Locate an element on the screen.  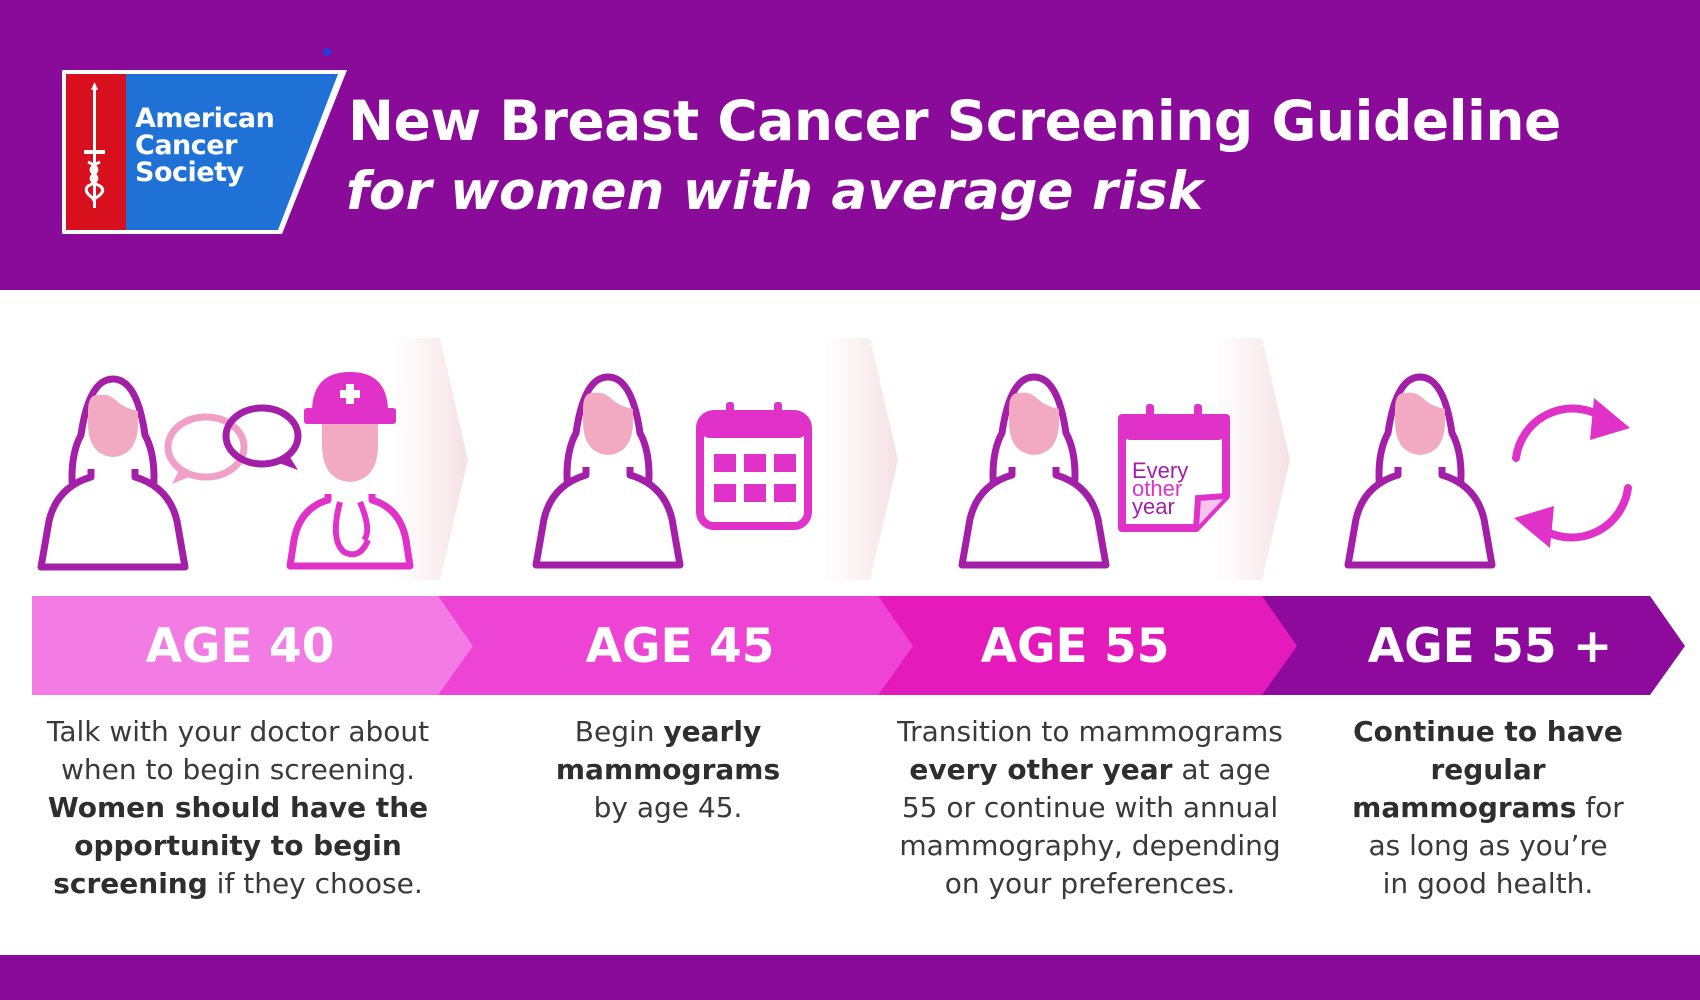
desc-text: for as long as you’re in good health. is located at coordinates (1496, 845).